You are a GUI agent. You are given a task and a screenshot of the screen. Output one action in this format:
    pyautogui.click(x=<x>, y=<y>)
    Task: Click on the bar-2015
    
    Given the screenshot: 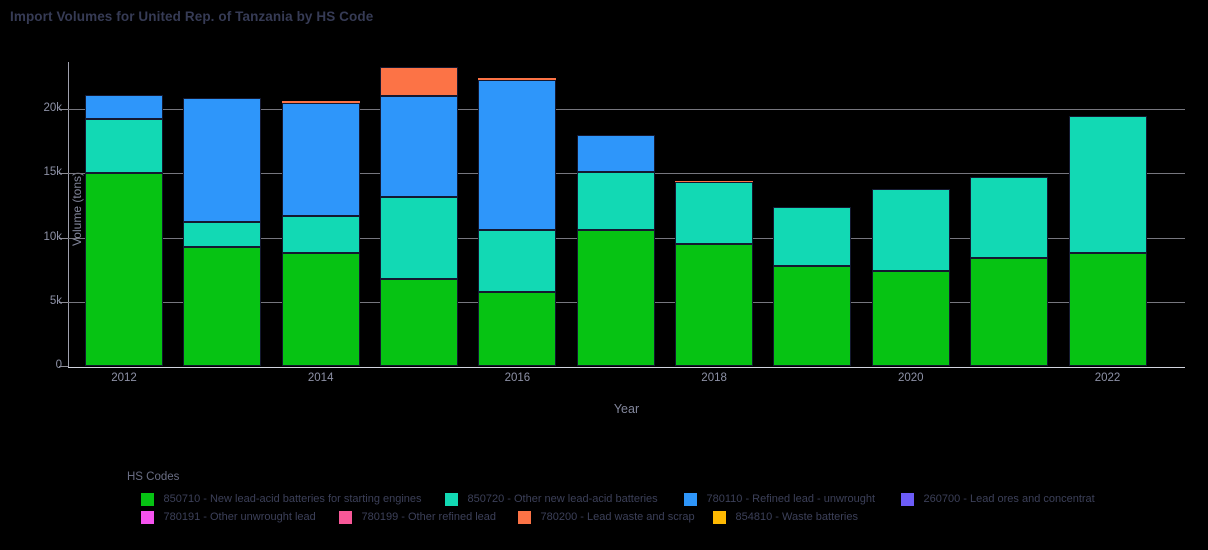 What is the action you would take?
    pyautogui.click(x=419, y=214)
    